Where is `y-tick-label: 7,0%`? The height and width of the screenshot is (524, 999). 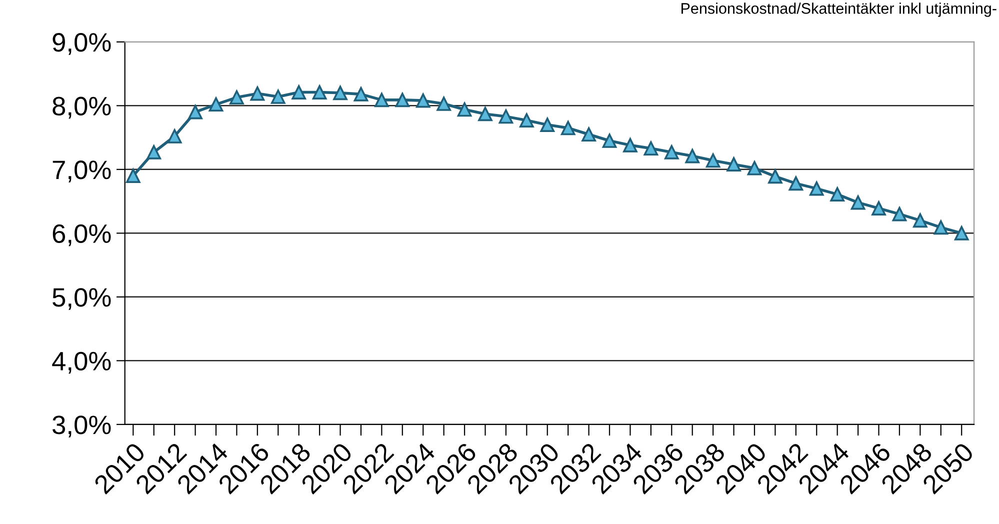 y-tick-label: 7,0% is located at coordinates (81, 171).